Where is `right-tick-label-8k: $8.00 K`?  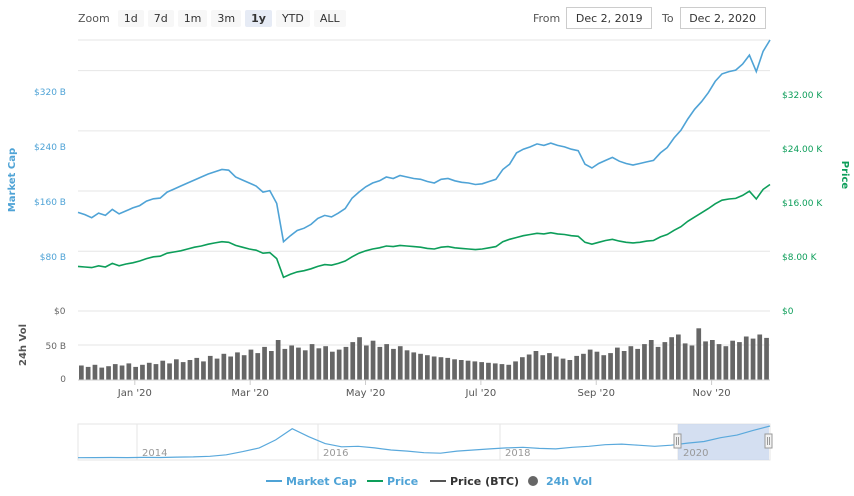
right-tick-label-8k: $8.00 K is located at coordinates (800, 258).